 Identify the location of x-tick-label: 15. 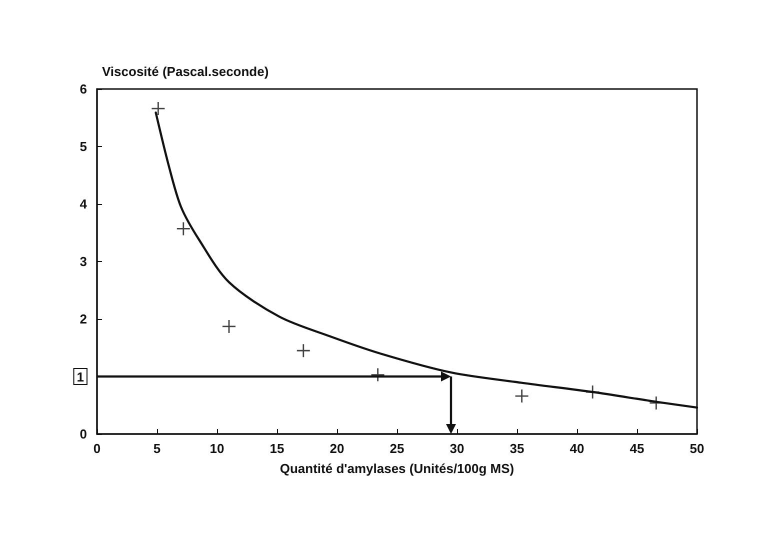
(277, 448).